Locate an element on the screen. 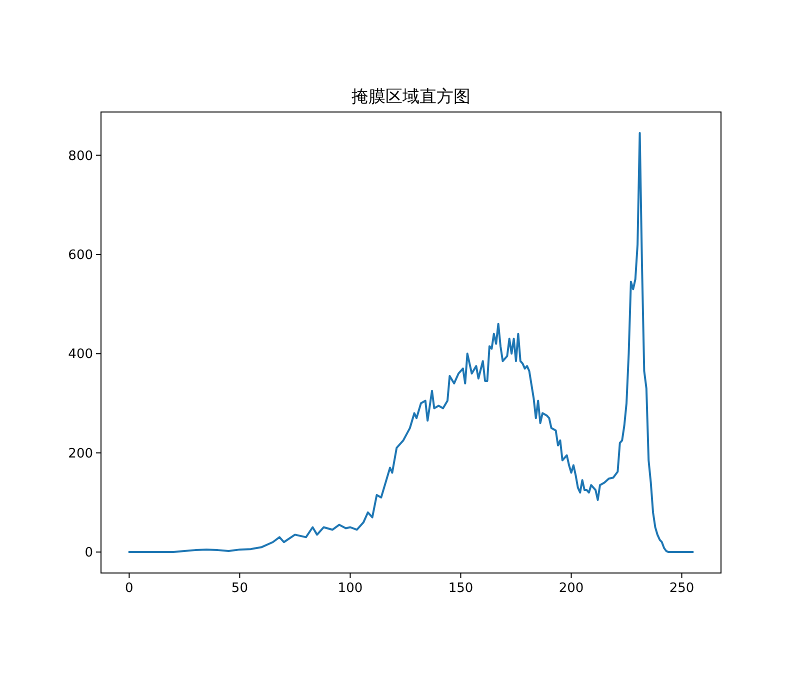 Image resolution: width=802 pixels, height=682 pixels. x-tick-label: 100 is located at coordinates (350, 588).